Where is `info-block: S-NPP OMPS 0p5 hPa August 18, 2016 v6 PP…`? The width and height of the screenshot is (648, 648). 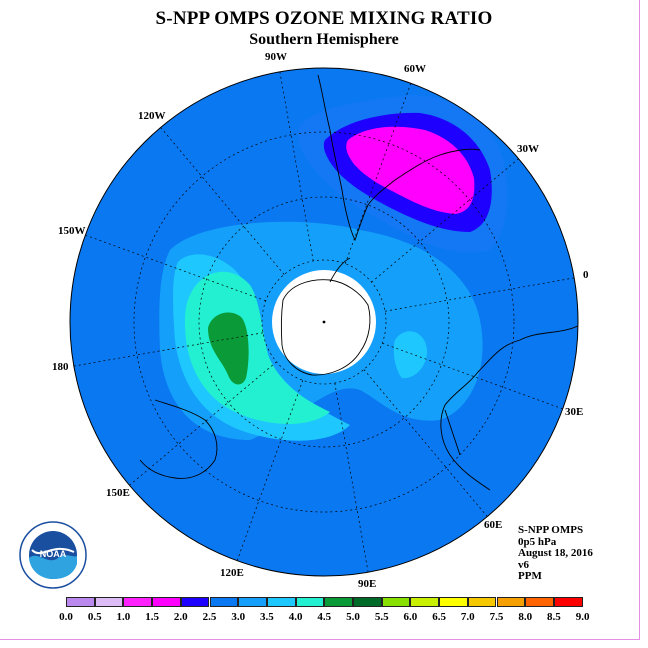 info-block: S-NPP OMPS 0p5 hPa August 18, 2016 v6 PP… is located at coordinates (555, 553).